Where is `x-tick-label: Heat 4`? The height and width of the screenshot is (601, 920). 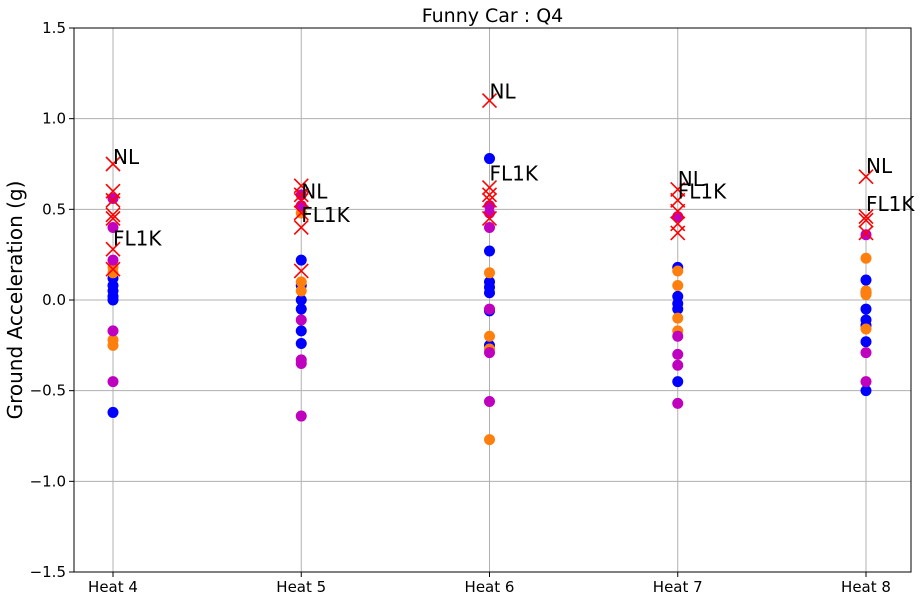 x-tick-label: Heat 4 is located at coordinates (113, 587).